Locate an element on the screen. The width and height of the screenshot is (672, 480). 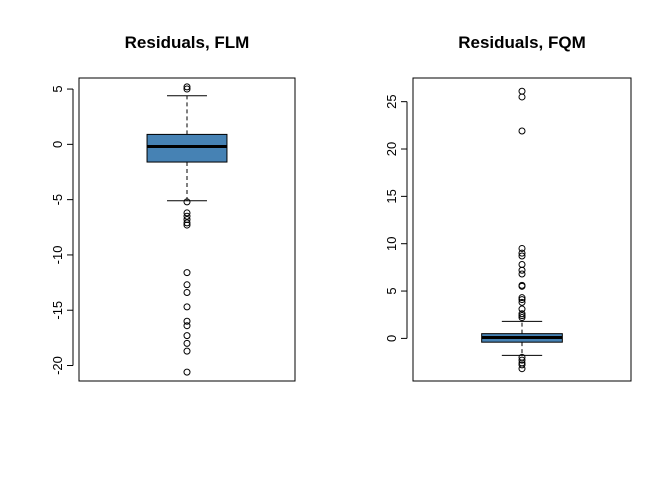
y-tick-label-flm: -5 is located at coordinates (57, 200).